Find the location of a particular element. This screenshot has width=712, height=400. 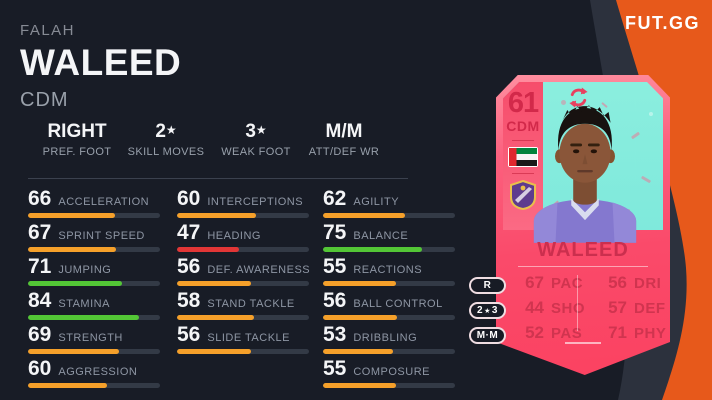

card-rating-strip: 61 CDM is located at coordinates (523, 156).